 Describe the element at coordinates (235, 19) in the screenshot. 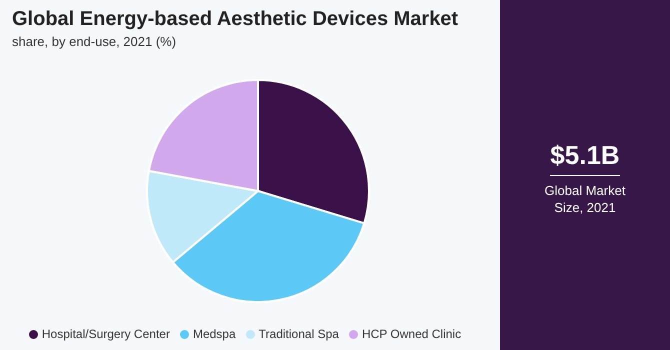

I see `chart-title: Global Energy-based Aesthetic Devices Market` at that location.